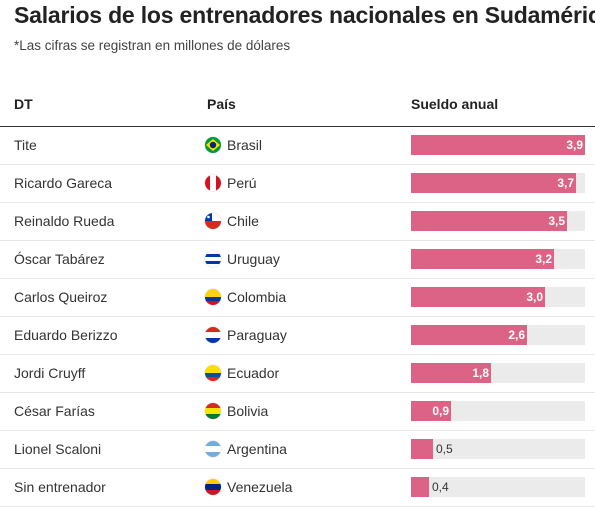  I want to click on bar-value-label: 3,9, so click(574, 145).